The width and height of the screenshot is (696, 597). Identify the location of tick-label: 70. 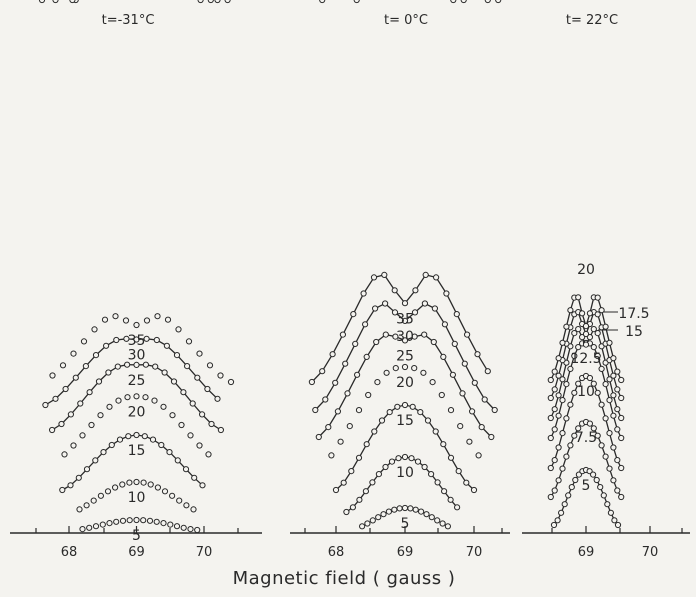
(474, 552).